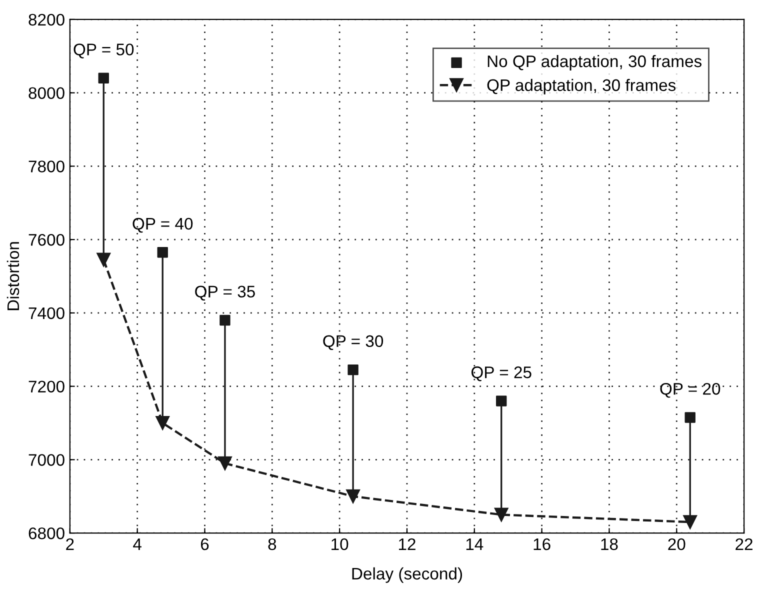 The image size is (760, 589). What do you see at coordinates (46, 20) in the screenshot?
I see `y-tick-label: 8200` at bounding box center [46, 20].